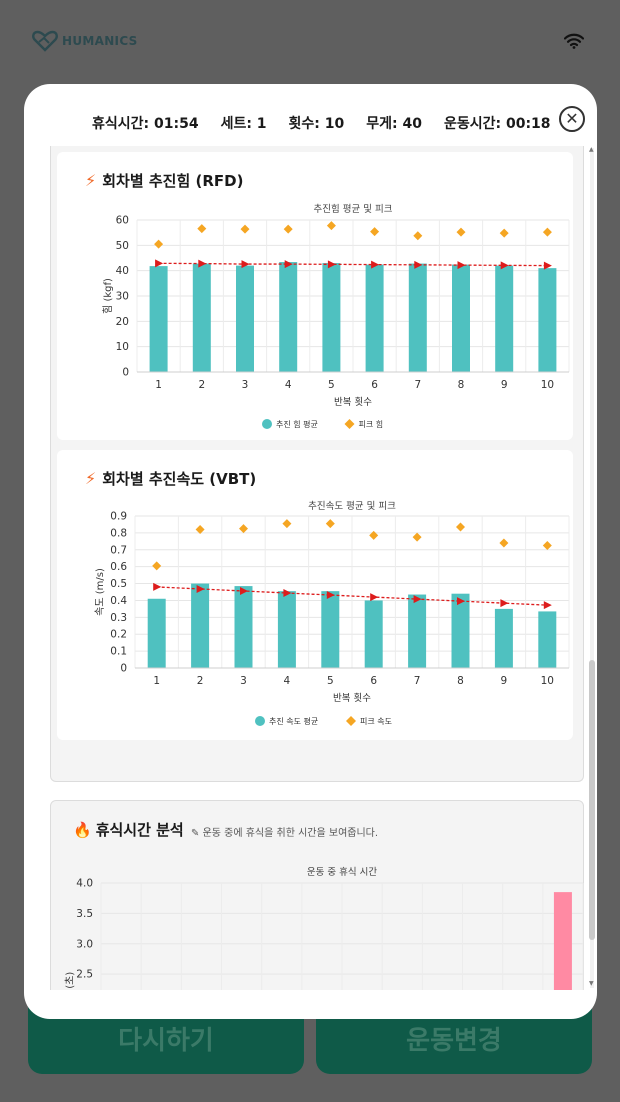 This screenshot has width=620, height=1102. What do you see at coordinates (243, 124) in the screenshot?
I see `set-stat: 세트: 1` at bounding box center [243, 124].